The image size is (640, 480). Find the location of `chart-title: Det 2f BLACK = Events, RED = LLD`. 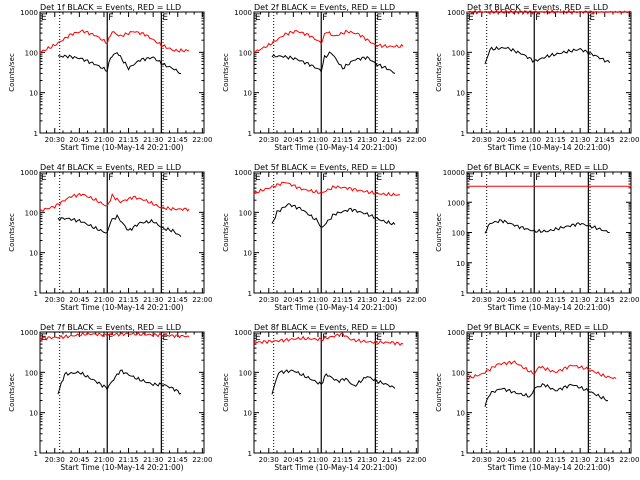

chart-title: Det 2f BLACK = Events, RED = LLD is located at coordinates (324, 7).